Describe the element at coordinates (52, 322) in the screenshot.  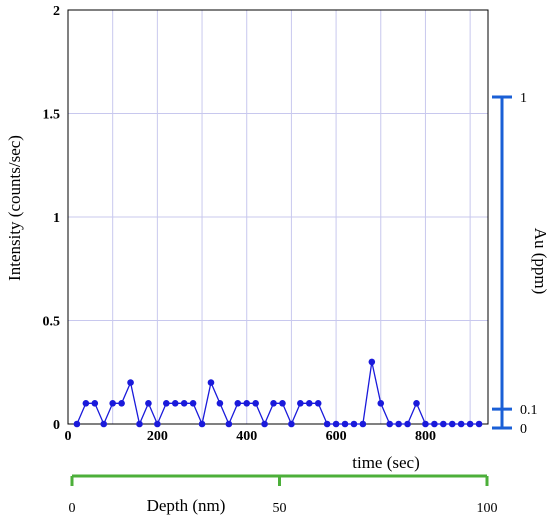
I see `y-tick-label: 0.5` at that location.